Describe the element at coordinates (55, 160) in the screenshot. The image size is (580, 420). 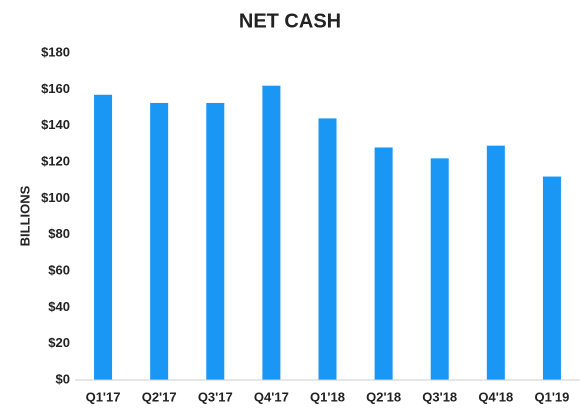
I see `y-tick-label: $120` at that location.